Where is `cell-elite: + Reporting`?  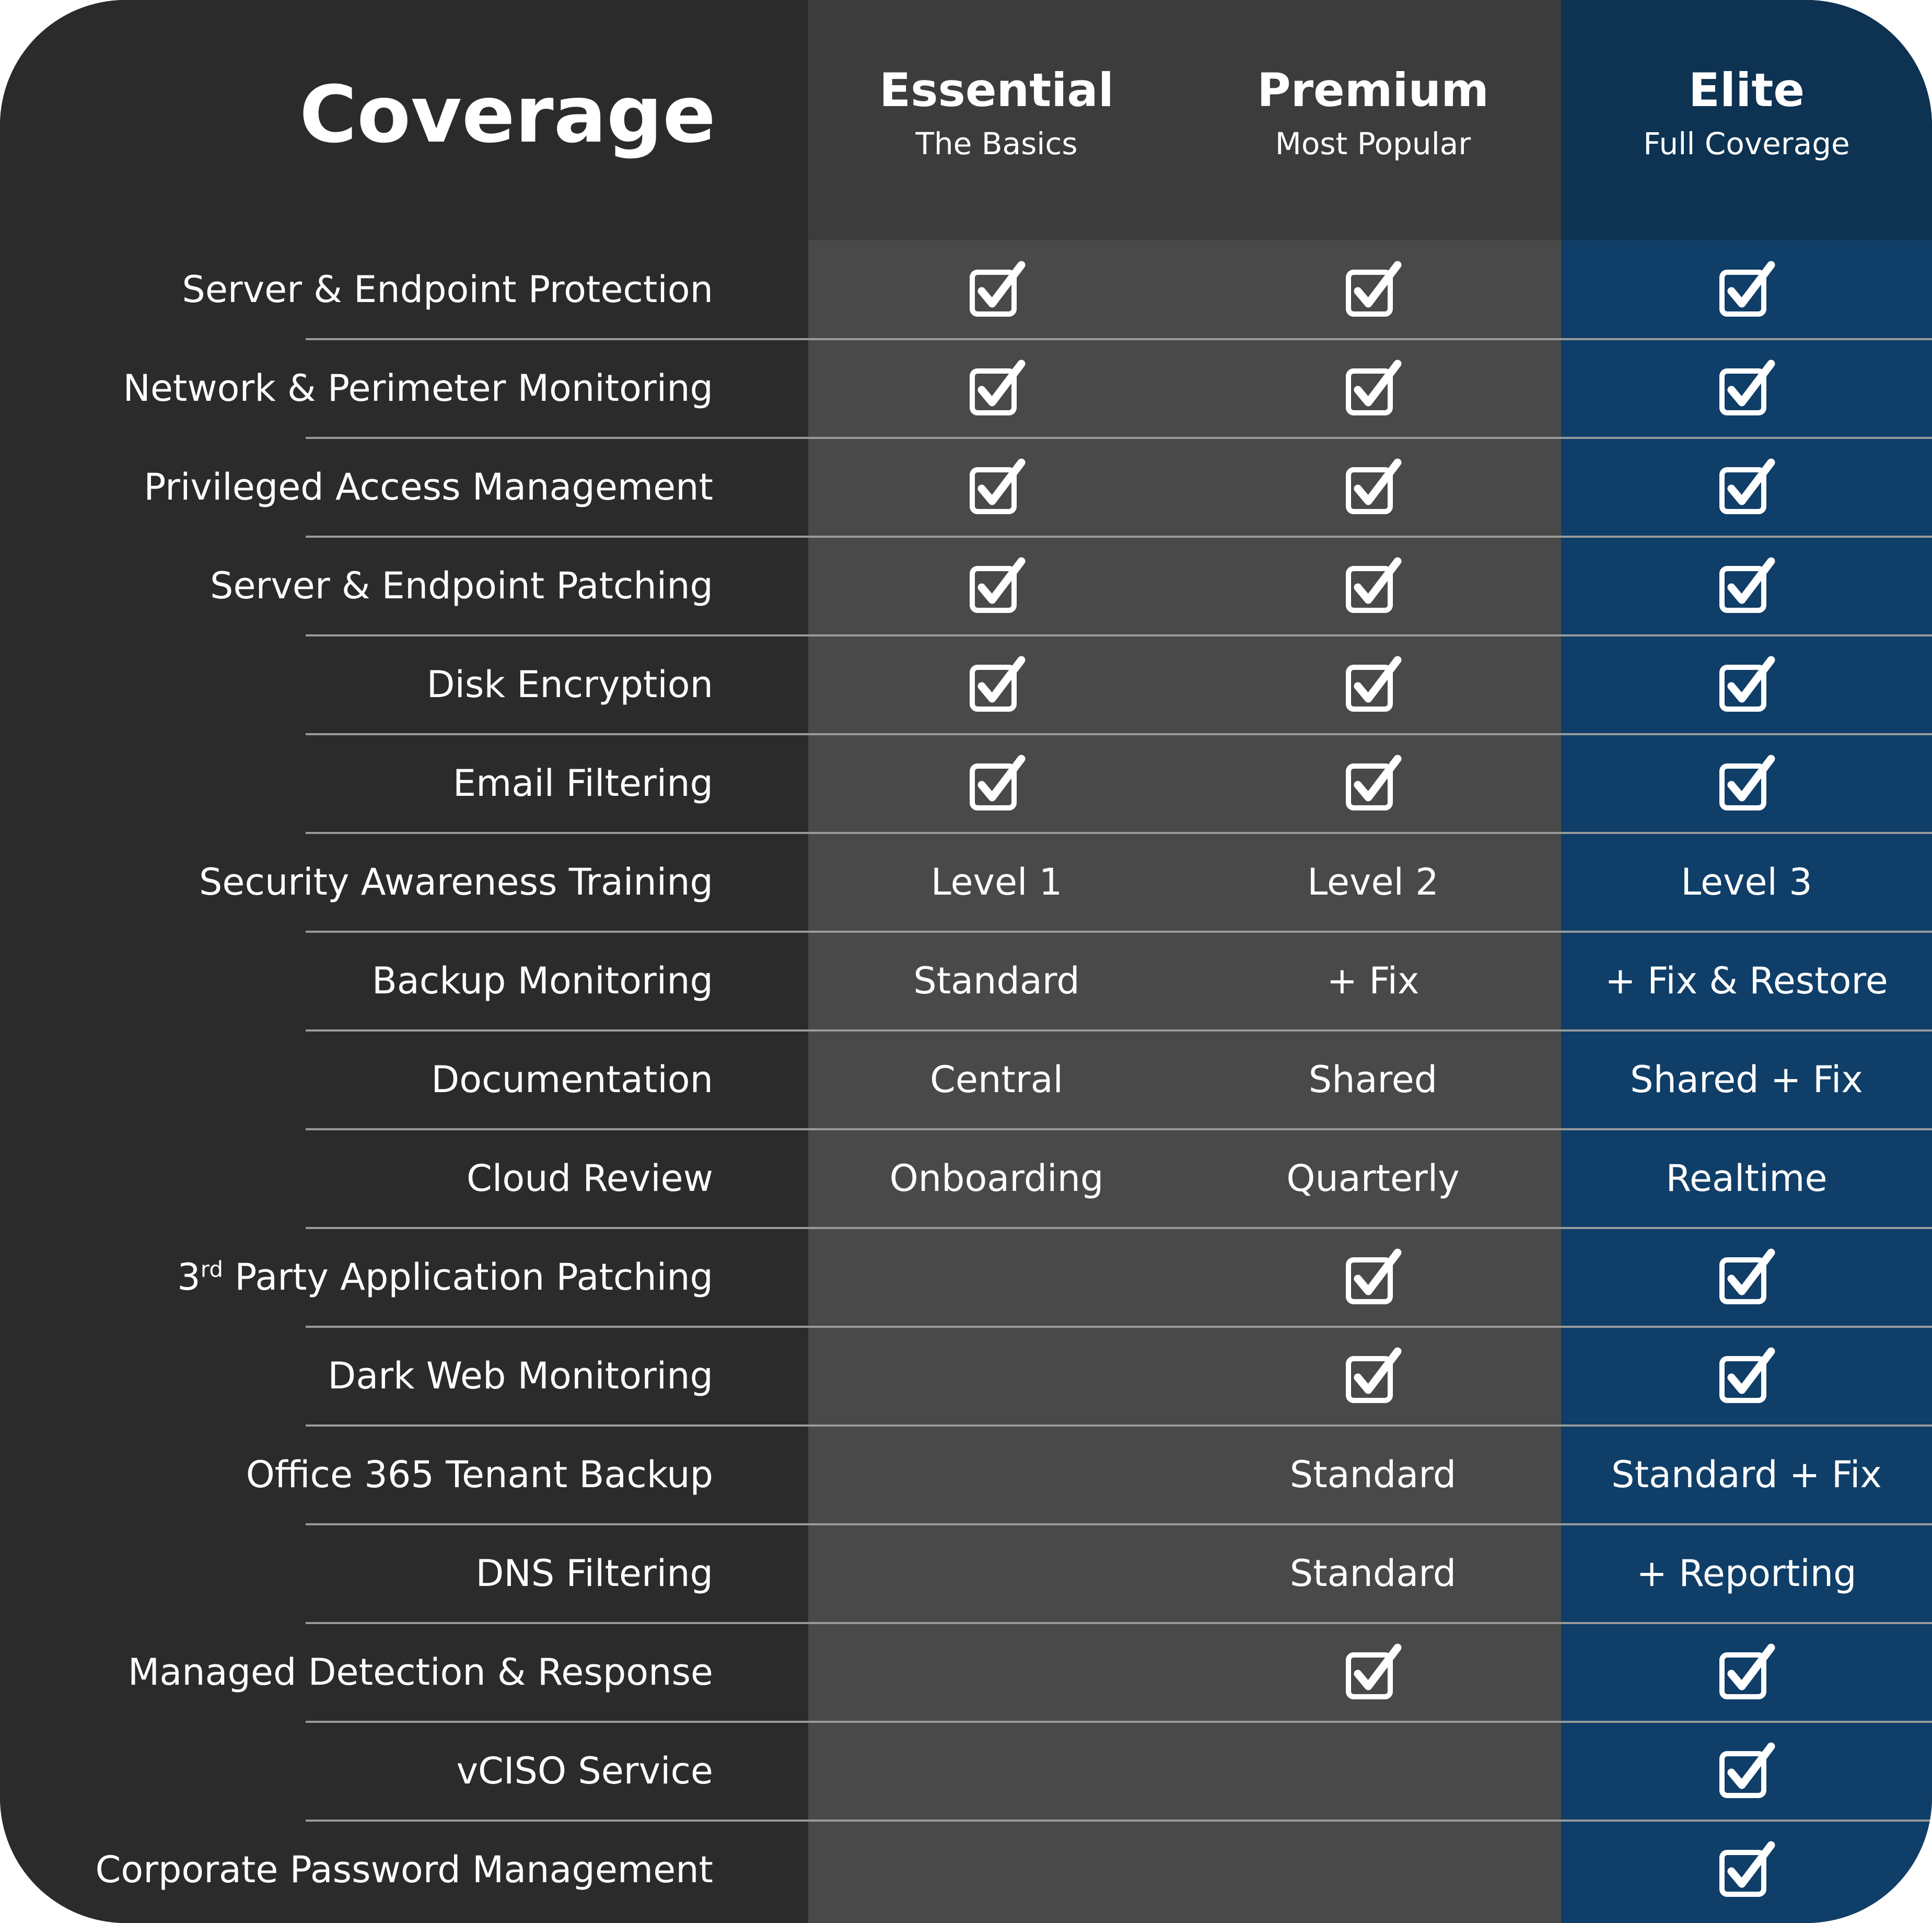 cell-elite: + Reporting is located at coordinates (1746, 1574).